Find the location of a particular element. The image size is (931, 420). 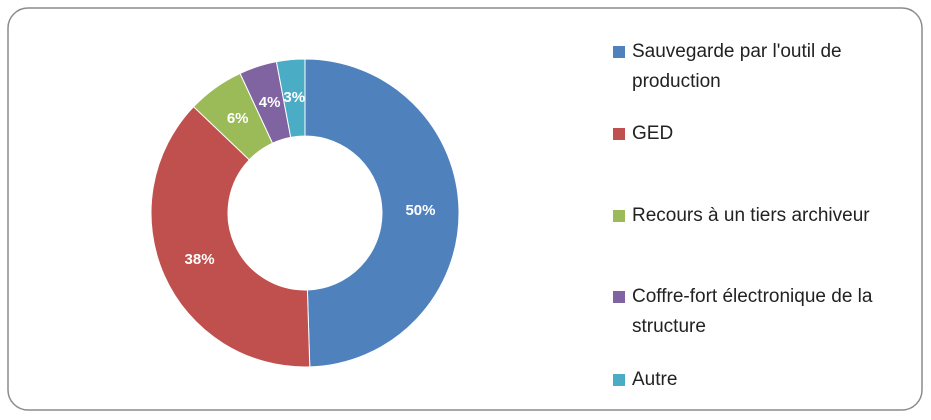

legend-label: Coffre-fort électronique de la structure is located at coordinates (752, 311).